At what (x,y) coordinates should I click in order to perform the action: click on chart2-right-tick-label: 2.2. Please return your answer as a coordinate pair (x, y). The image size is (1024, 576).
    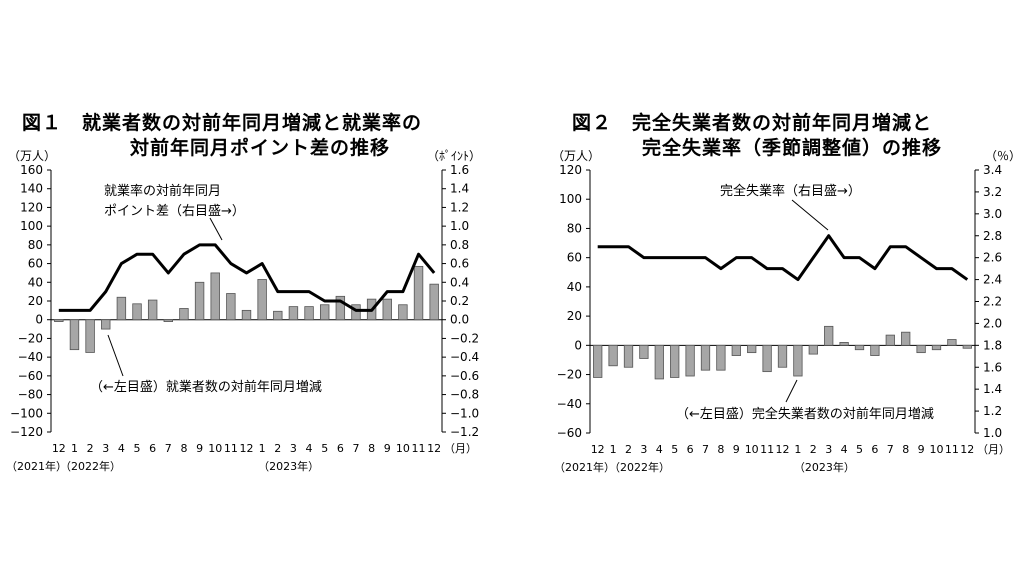
    Looking at the image, I should click on (992, 302).